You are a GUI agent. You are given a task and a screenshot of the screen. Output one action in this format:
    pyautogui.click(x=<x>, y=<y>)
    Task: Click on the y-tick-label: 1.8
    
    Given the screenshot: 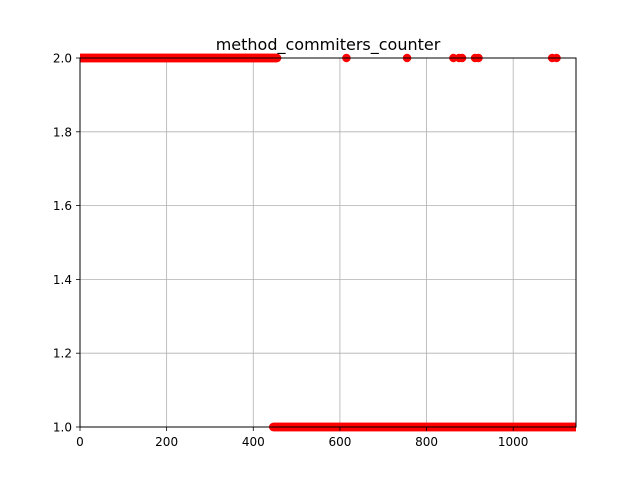 What is the action you would take?
    pyautogui.click(x=62, y=132)
    